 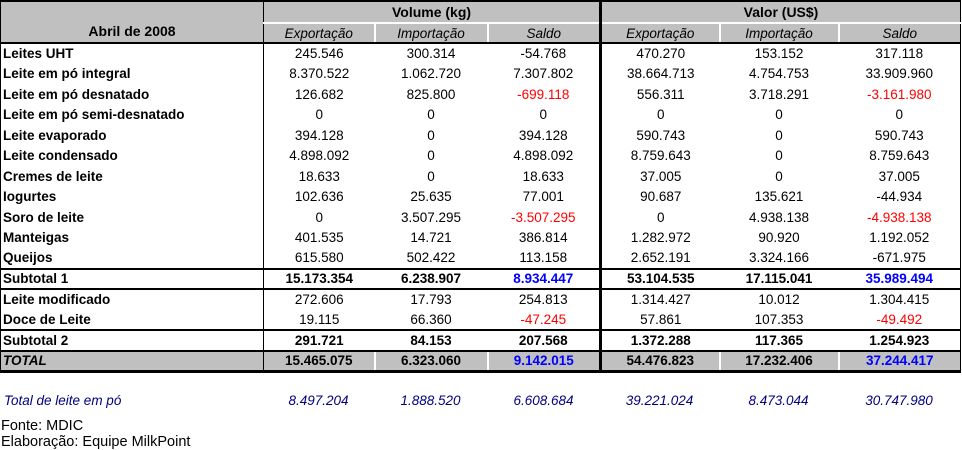 What do you see at coordinates (318, 400) in the screenshot?
I see `milk-powder-total-value: 8.497.204` at bounding box center [318, 400].